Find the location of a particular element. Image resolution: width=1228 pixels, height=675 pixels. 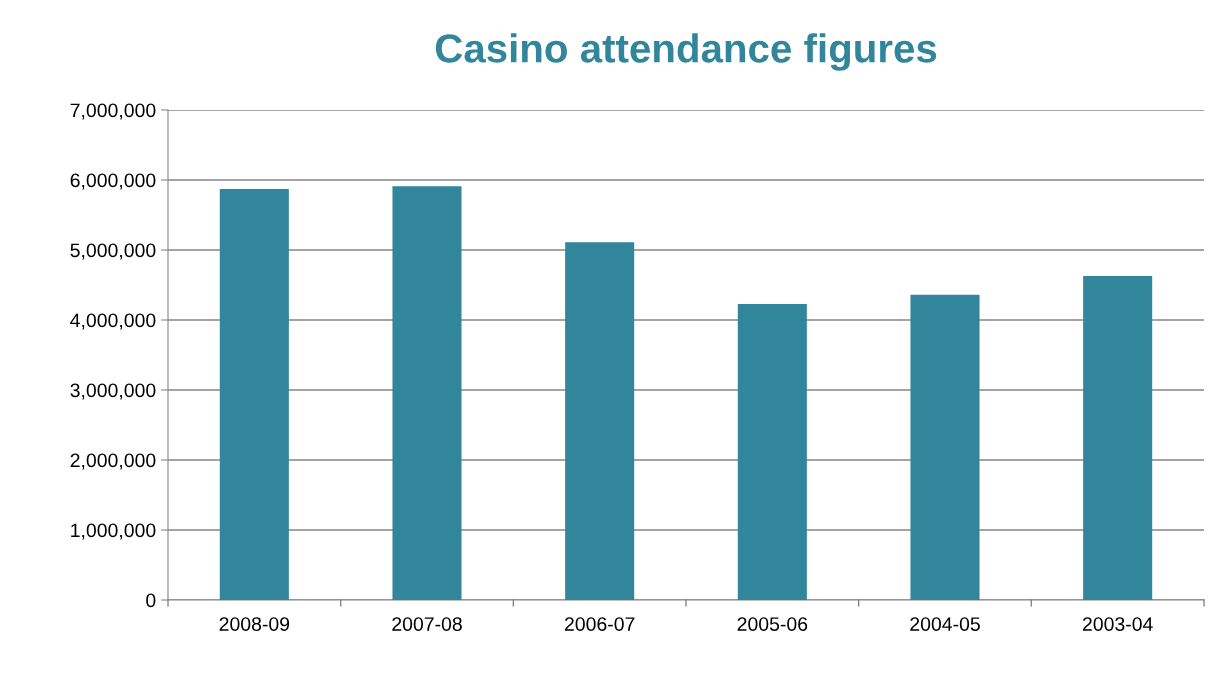

x-tick-label: 2006-07 is located at coordinates (599, 624).